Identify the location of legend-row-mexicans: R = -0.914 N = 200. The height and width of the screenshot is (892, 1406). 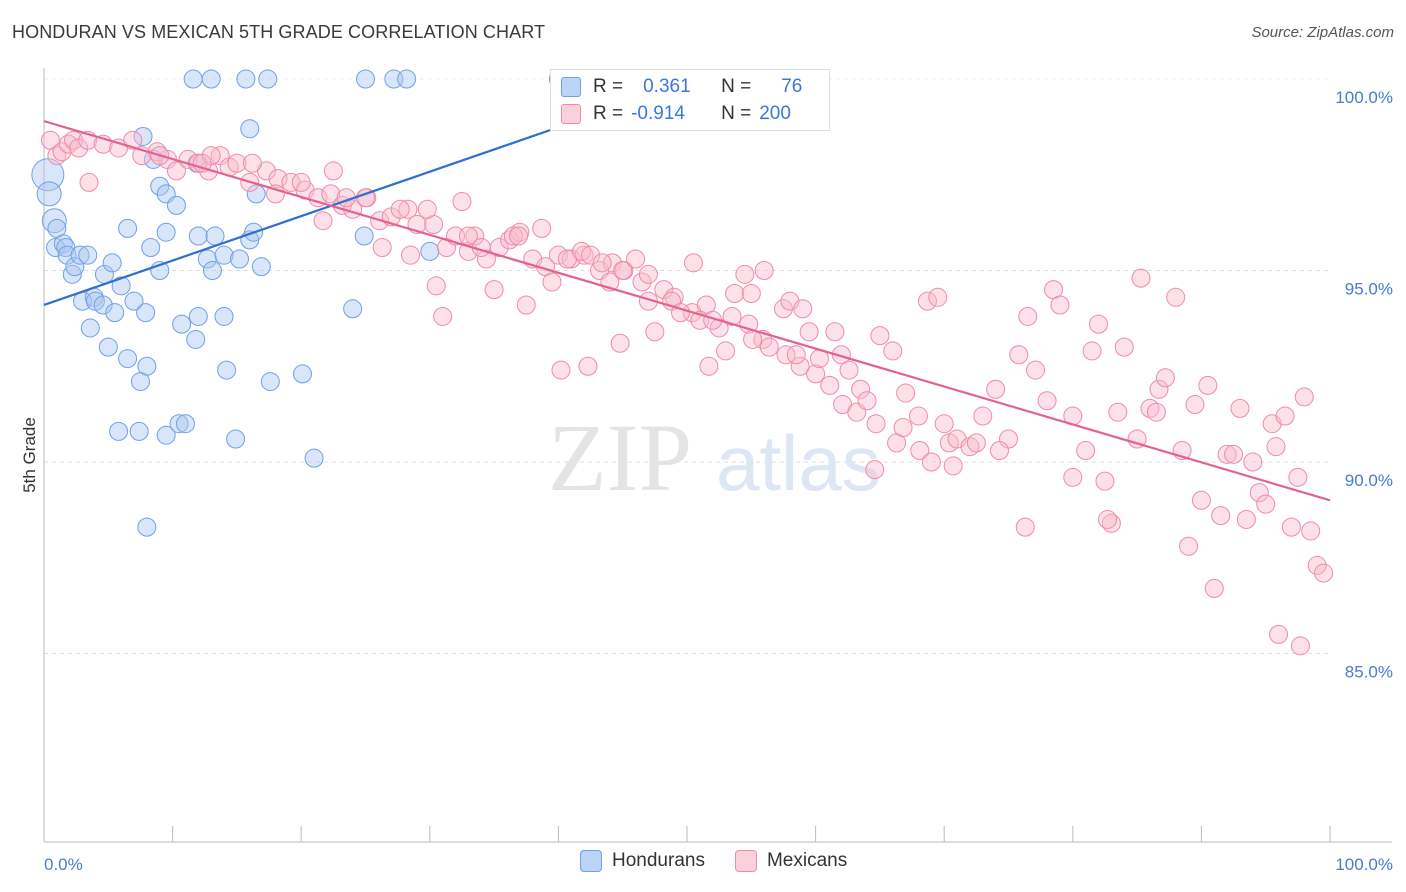
(676, 114).